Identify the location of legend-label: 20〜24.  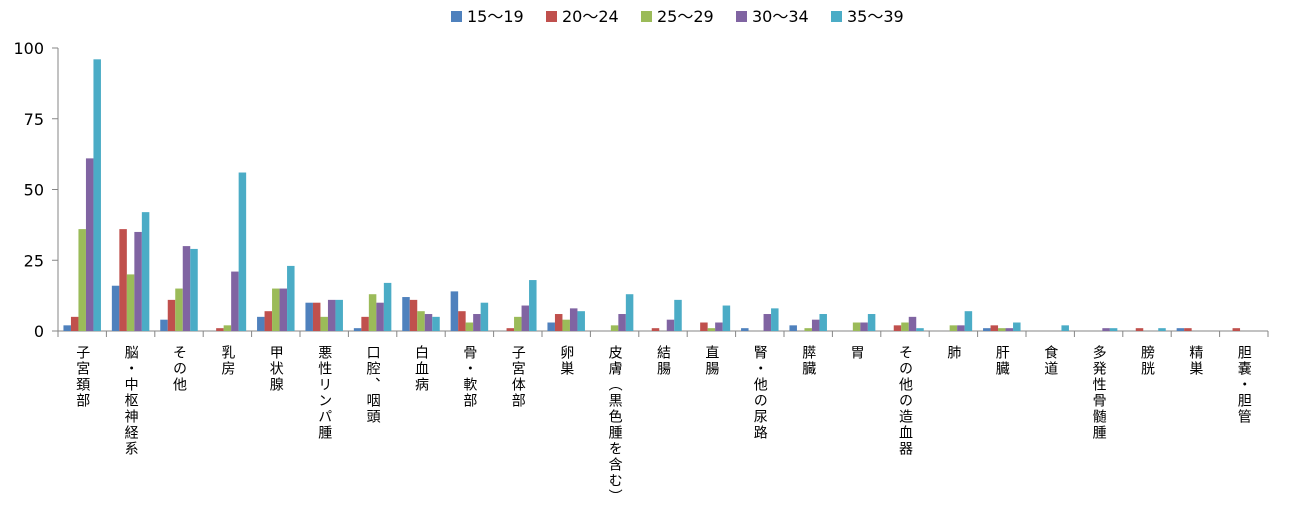
(590, 16).